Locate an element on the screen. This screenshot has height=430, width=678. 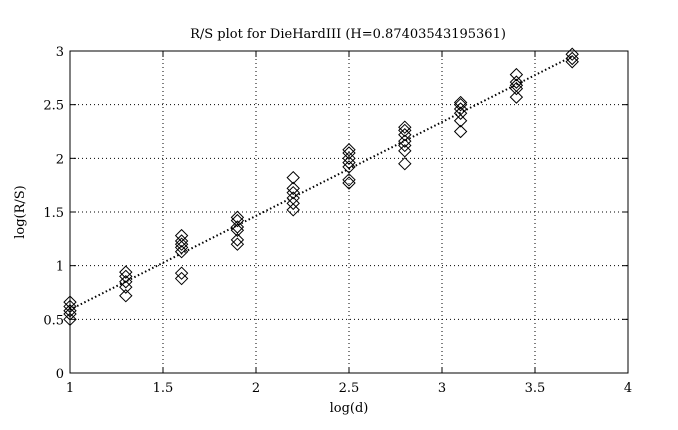
y-tick-label: 1.5 is located at coordinates (53, 213).